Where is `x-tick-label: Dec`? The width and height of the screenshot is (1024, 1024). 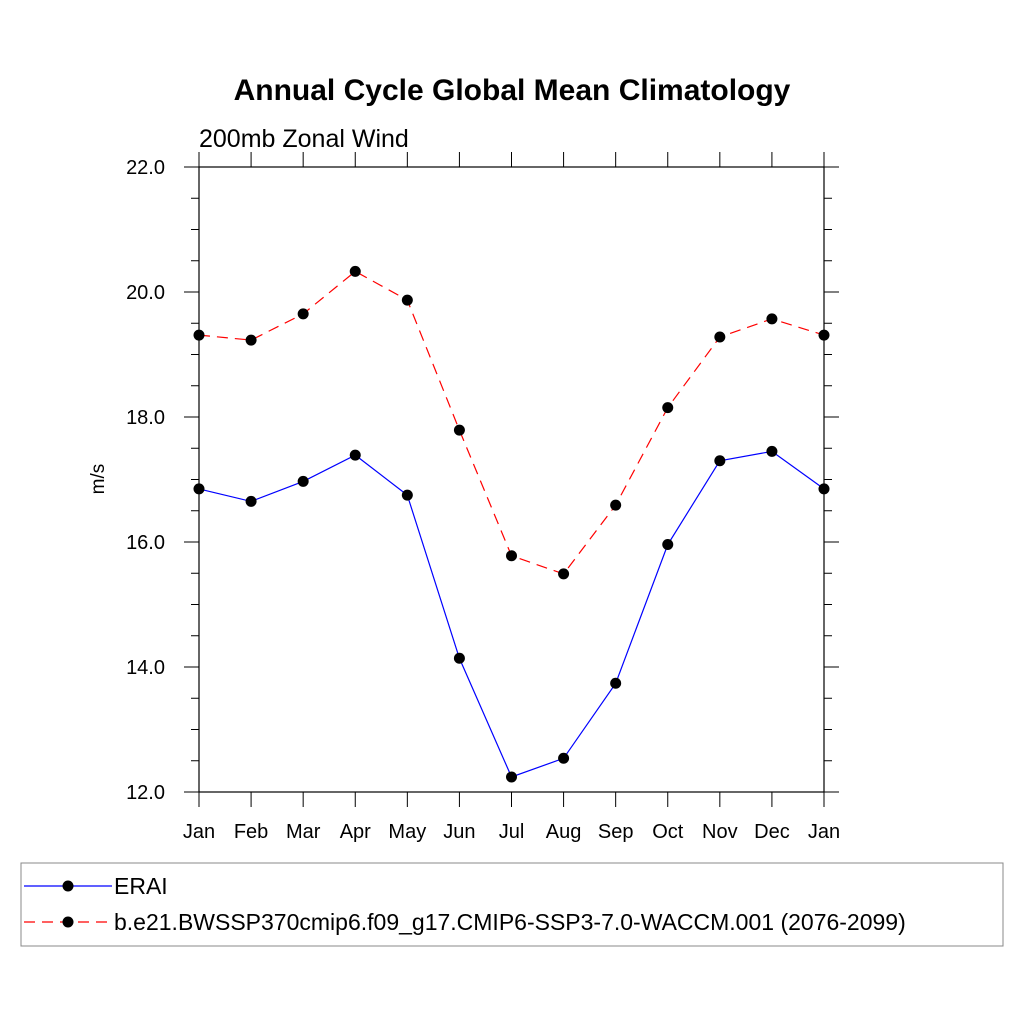 x-tick-label: Dec is located at coordinates (772, 832).